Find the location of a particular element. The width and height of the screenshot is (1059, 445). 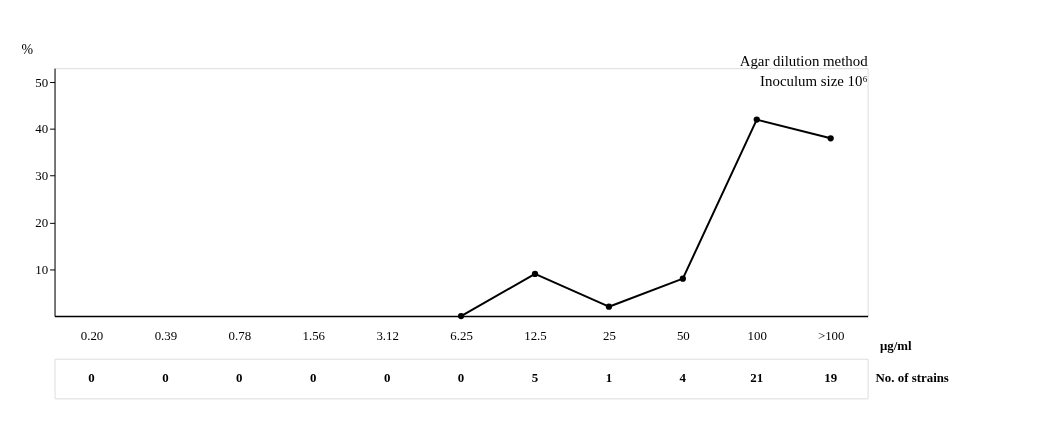

x-tick-label: 25 is located at coordinates (609, 336).